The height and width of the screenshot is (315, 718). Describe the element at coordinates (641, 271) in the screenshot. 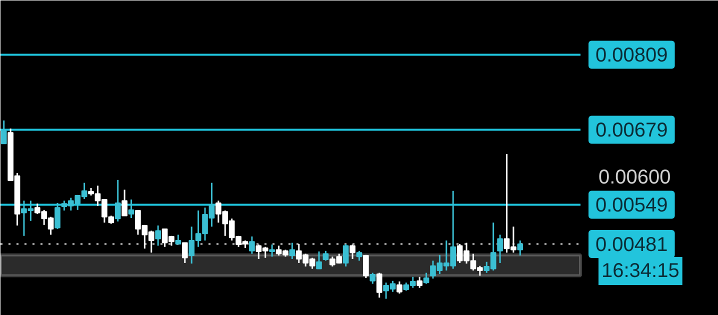

I see `text: 16:34:15` at that location.